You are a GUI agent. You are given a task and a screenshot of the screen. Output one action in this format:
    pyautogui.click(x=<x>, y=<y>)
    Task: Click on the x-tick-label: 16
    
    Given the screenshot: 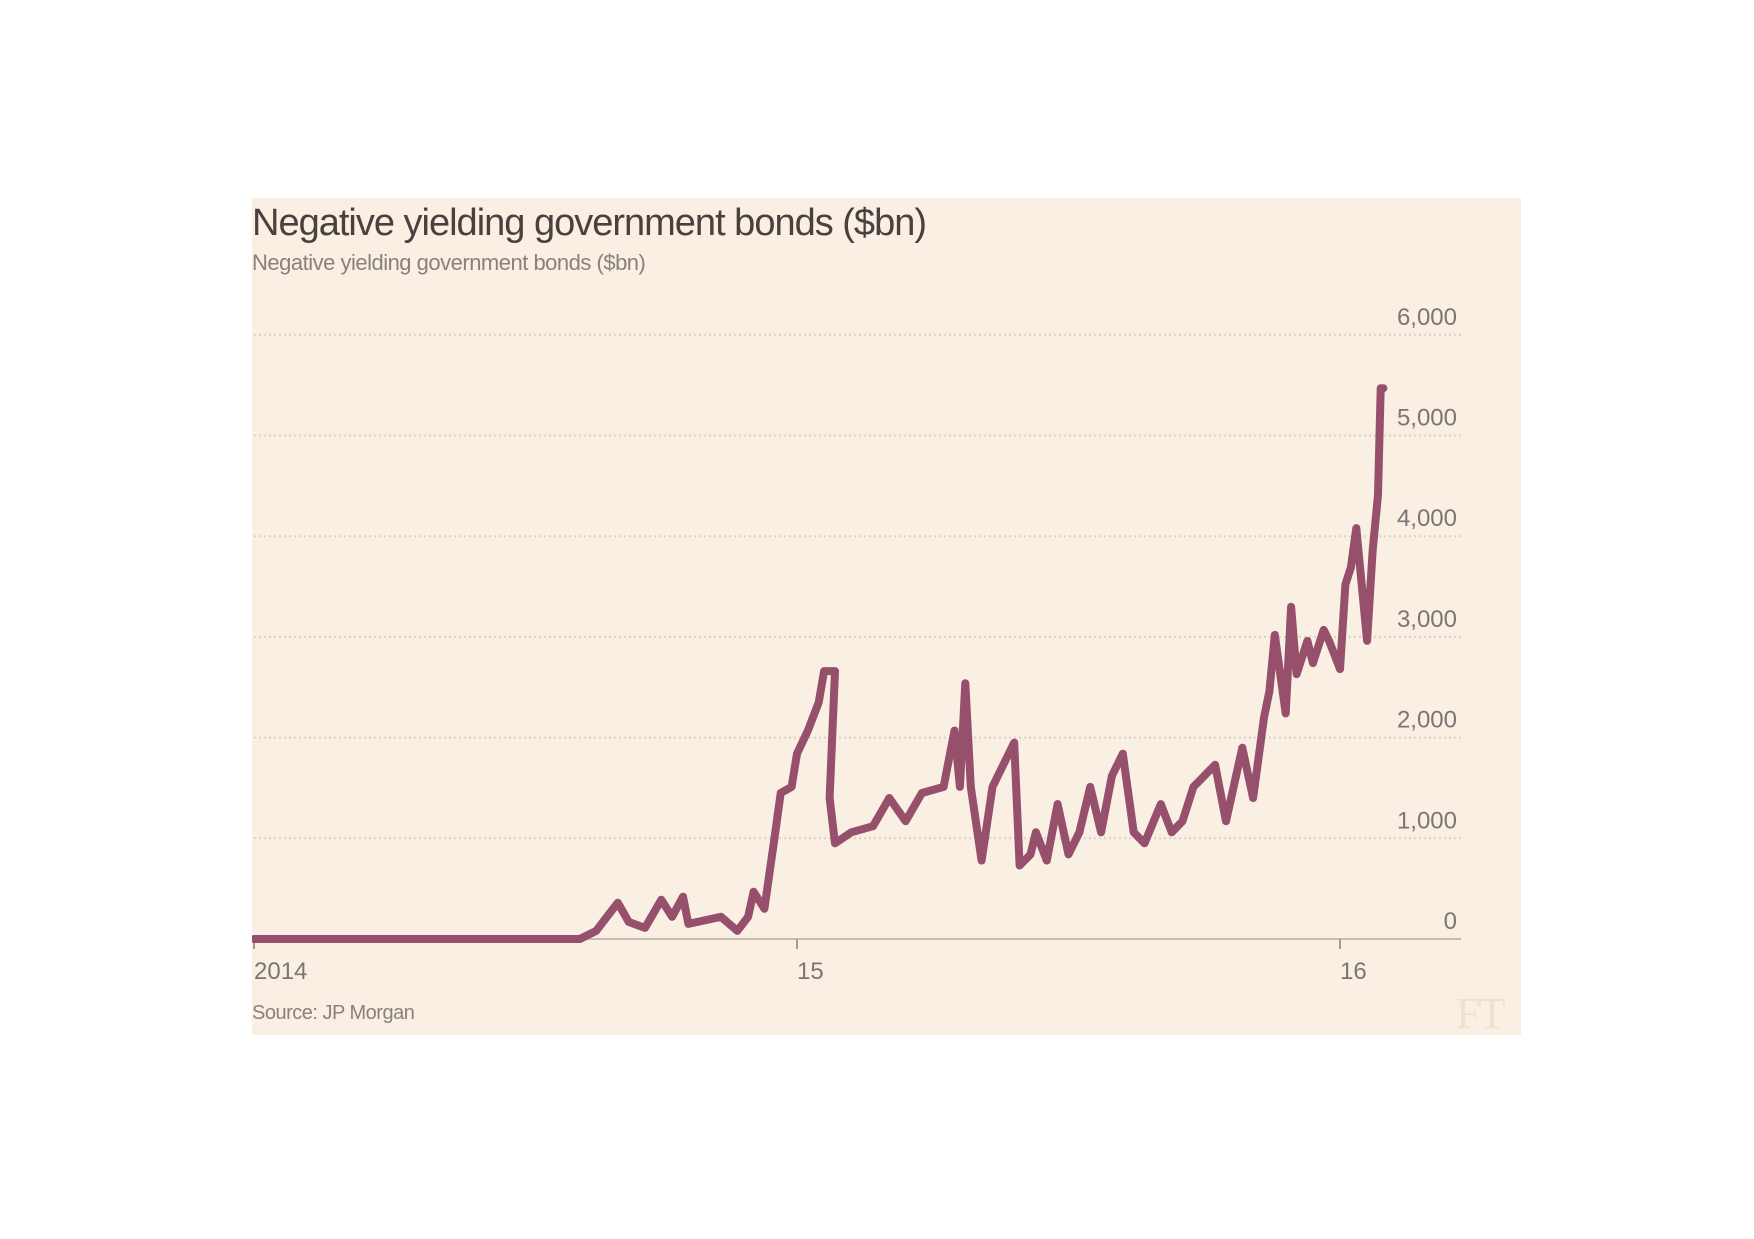 What is the action you would take?
    pyautogui.click(x=1353, y=971)
    